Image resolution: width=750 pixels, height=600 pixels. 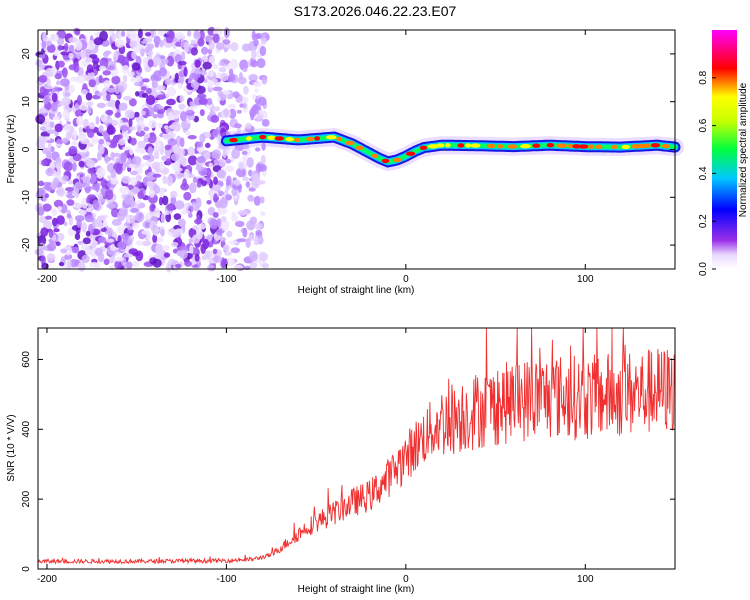 I want to click on chart-title: S173.2026.046.22.23.E07, so click(x=375, y=11).